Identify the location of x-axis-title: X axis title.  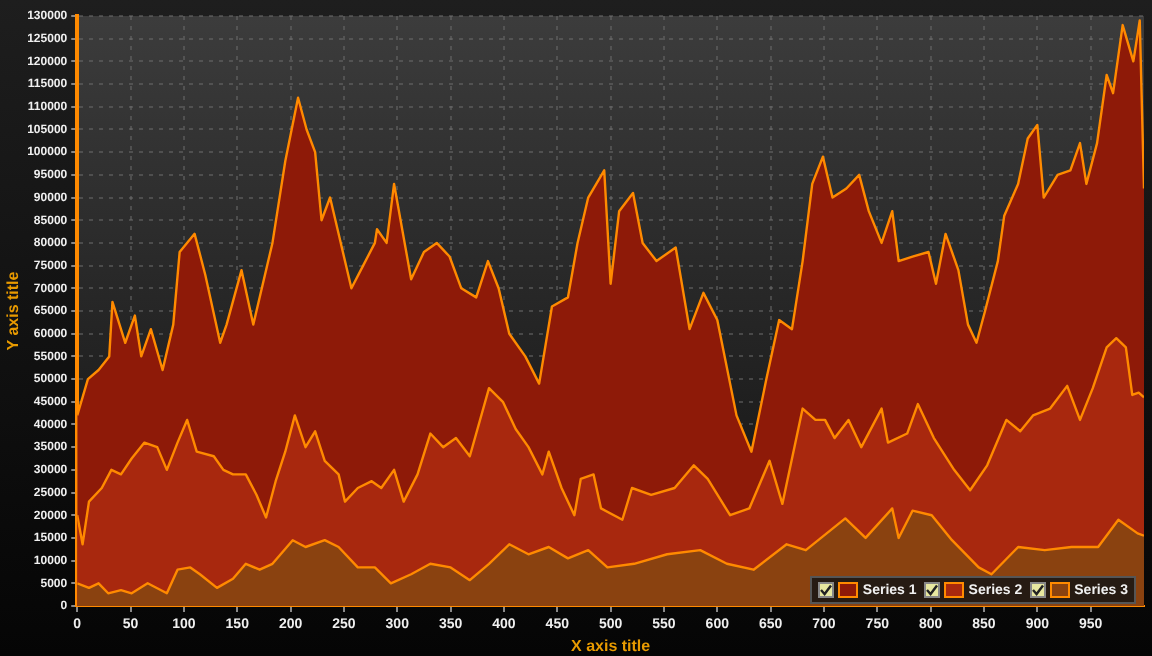
(611, 645).